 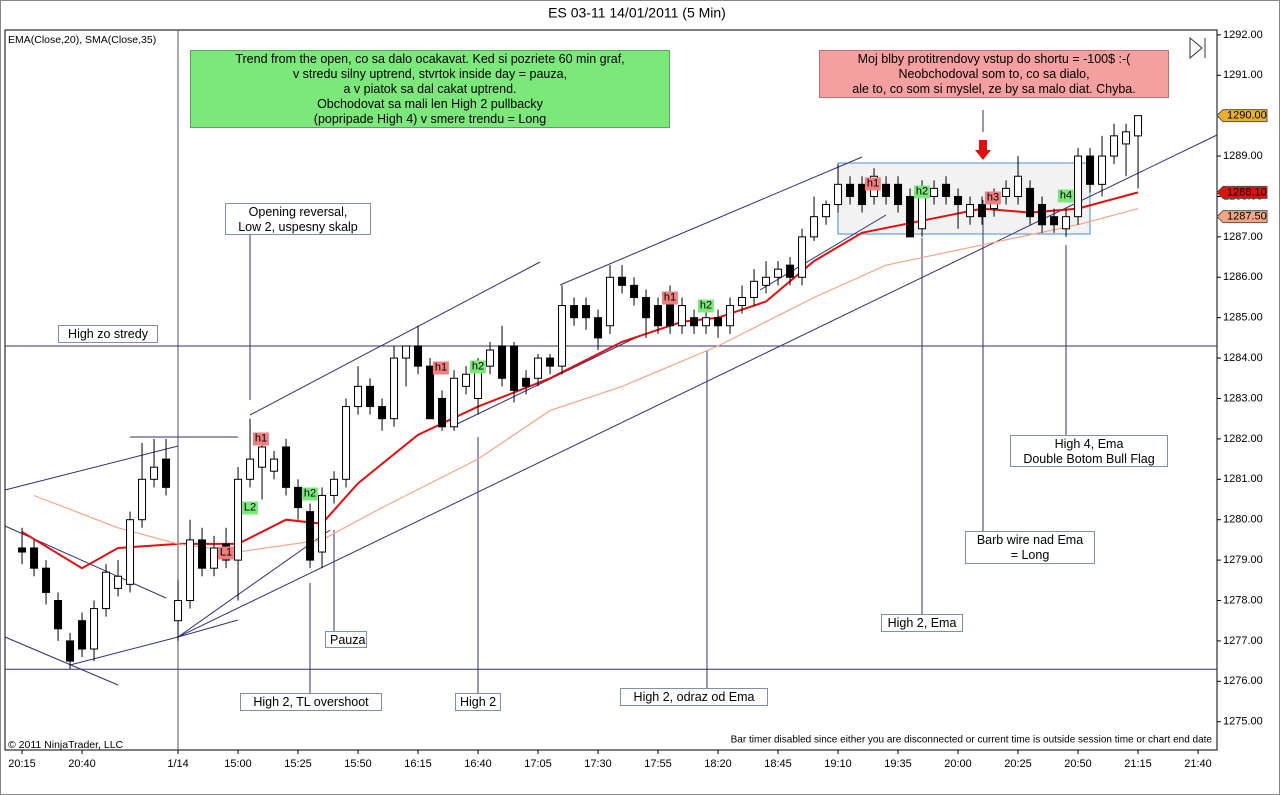 I want to click on x-tick-label: 20:25, so click(x=1018, y=764).